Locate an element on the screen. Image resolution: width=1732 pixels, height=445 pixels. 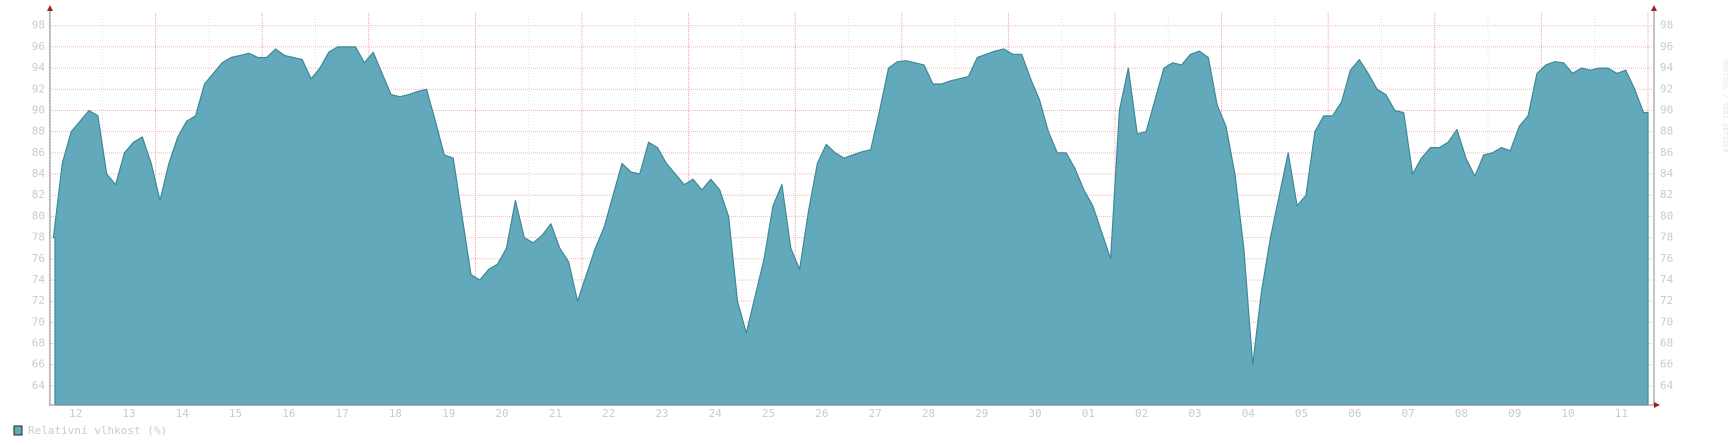
y2-tick-label: 70 is located at coordinates (1666, 321).